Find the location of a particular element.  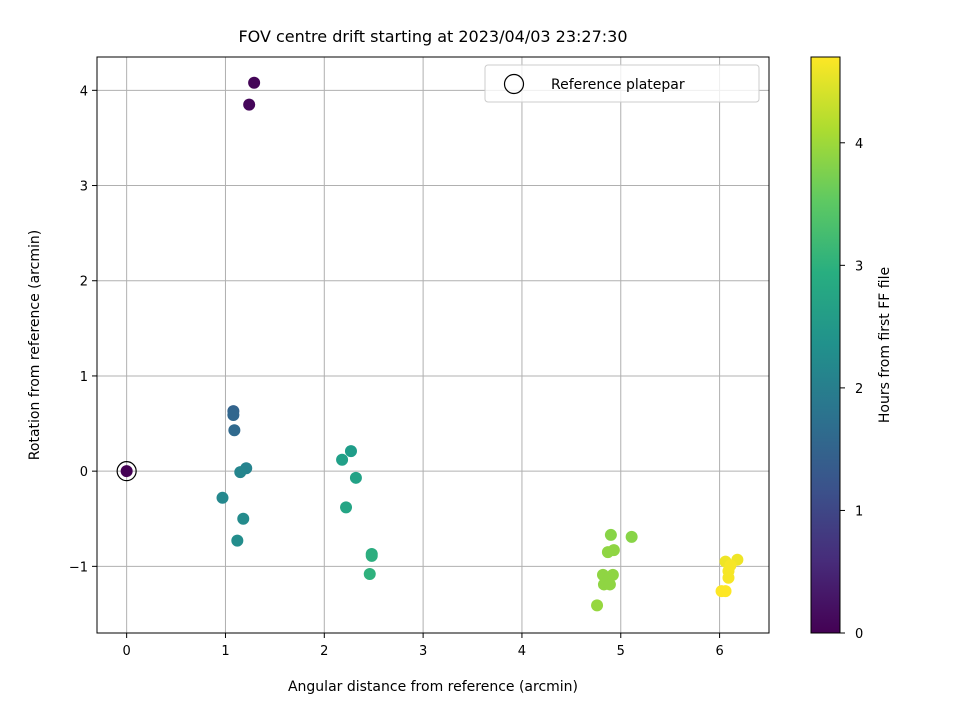

colorbar-gradient is located at coordinates (825, 345).